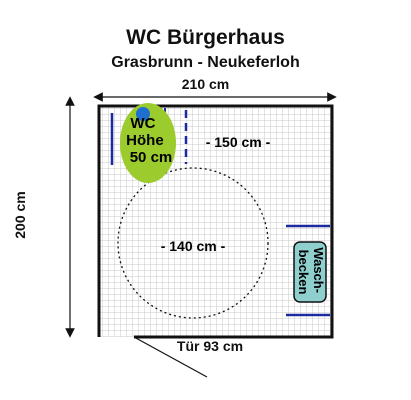 The width and height of the screenshot is (411, 400). Describe the element at coordinates (205, 62) in the screenshot. I see `diagram-subtitle: Grasbrunn - Neukeferloh` at that location.